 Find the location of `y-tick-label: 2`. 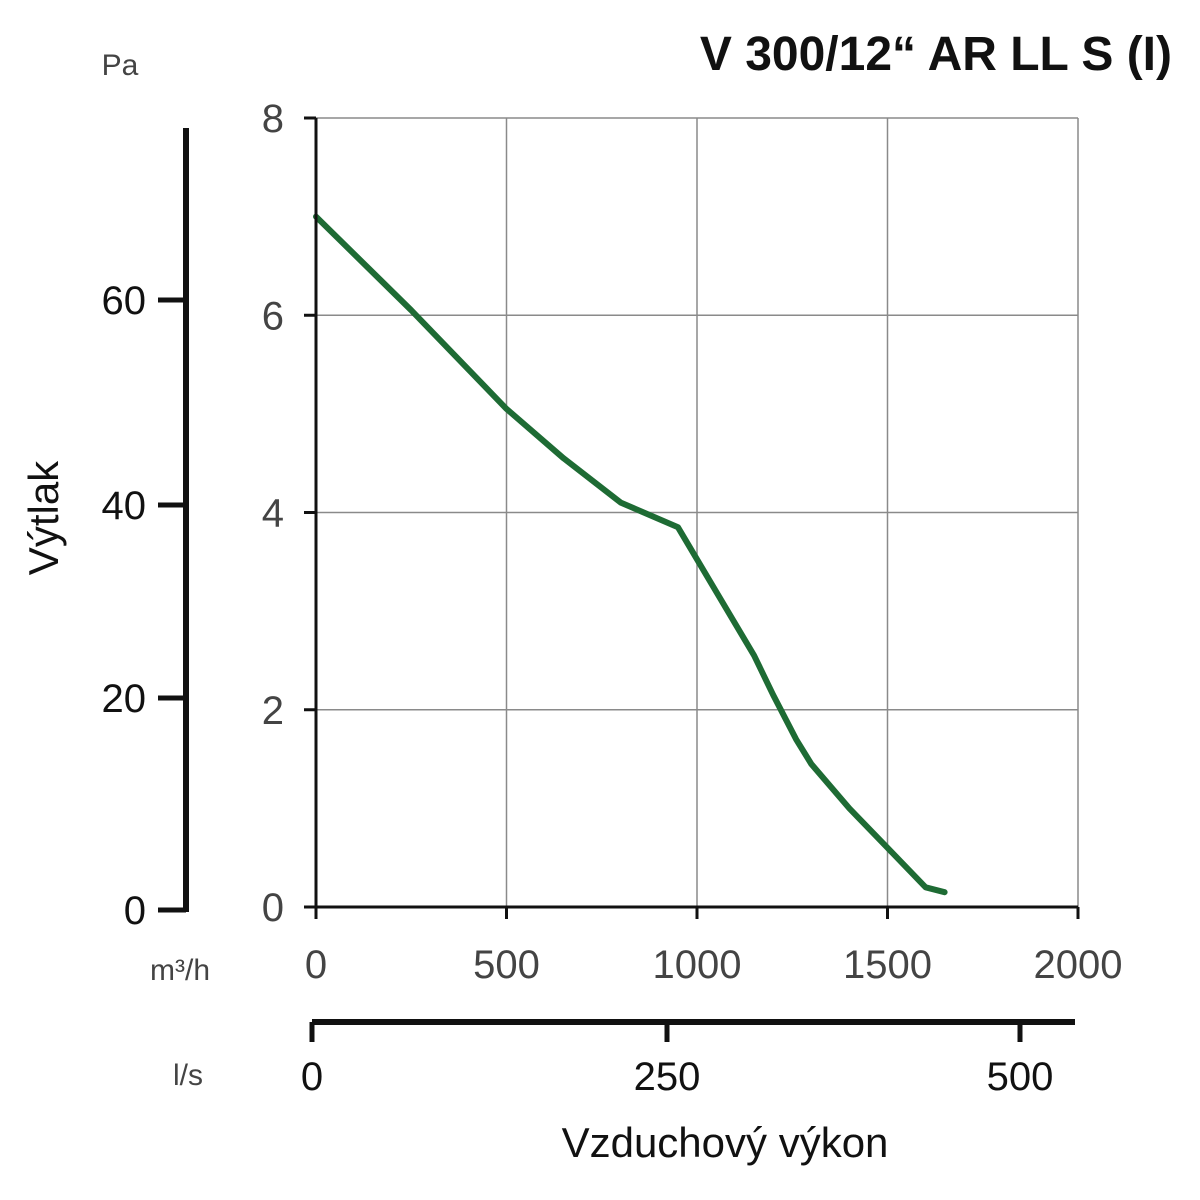

y-tick-label: 2 is located at coordinates (273, 711).